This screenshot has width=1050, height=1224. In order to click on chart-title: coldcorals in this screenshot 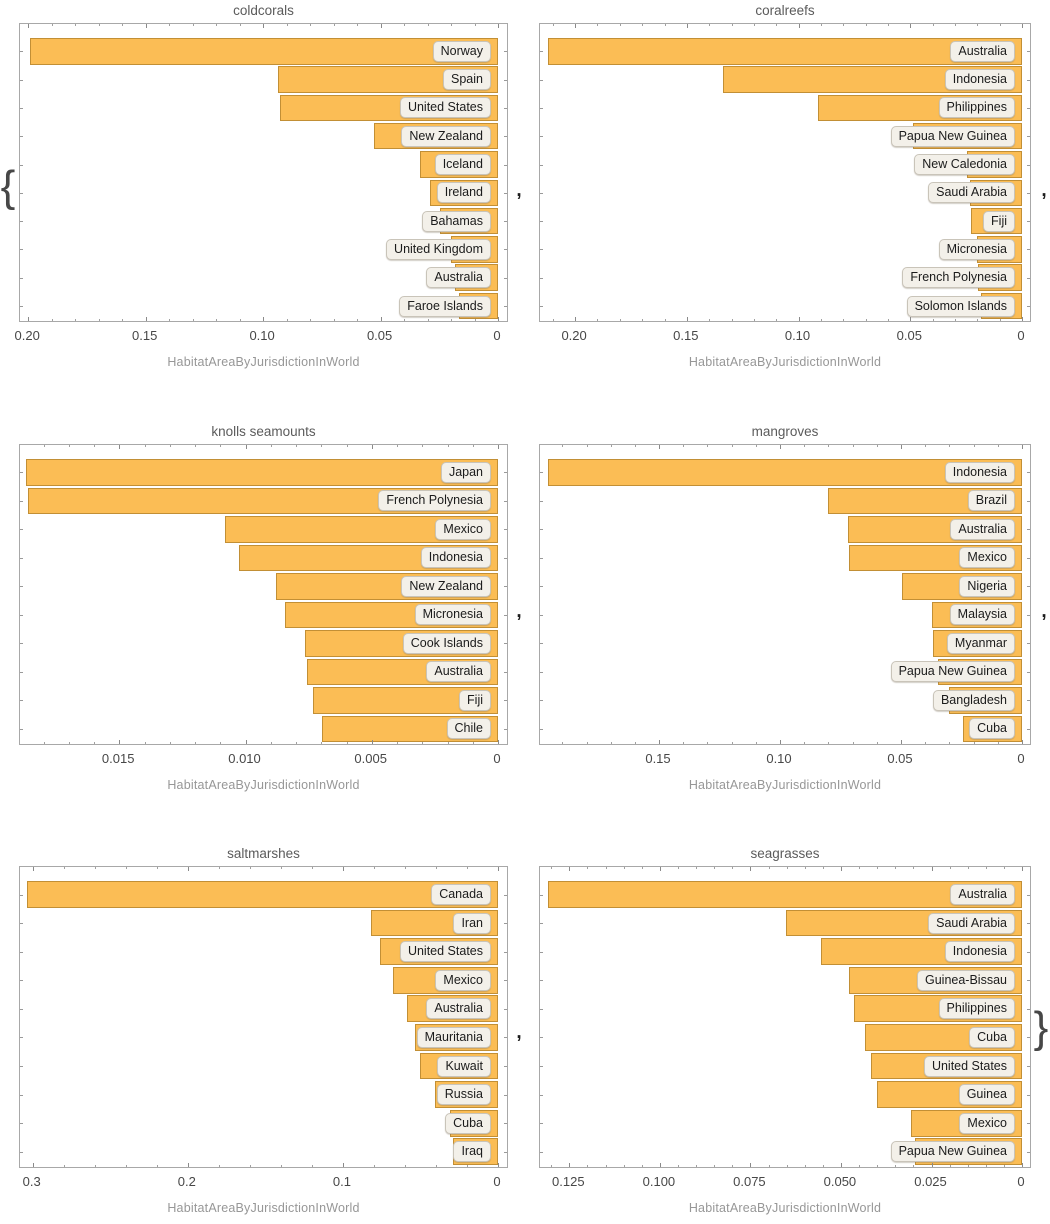, I will do `click(263, 10)`.